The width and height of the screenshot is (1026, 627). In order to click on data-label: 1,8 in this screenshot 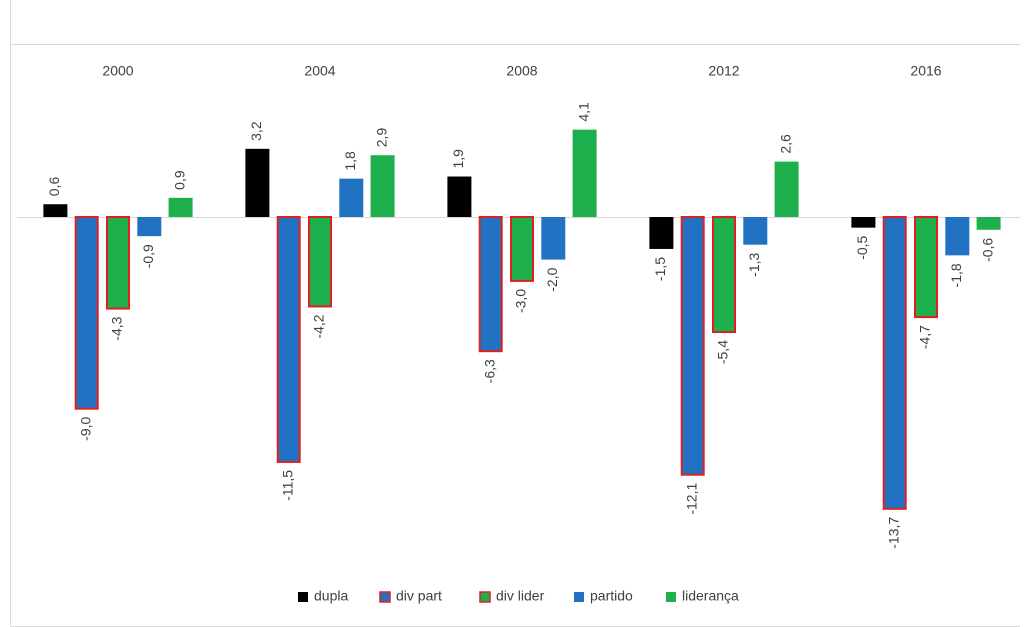, I will do `click(350, 161)`.